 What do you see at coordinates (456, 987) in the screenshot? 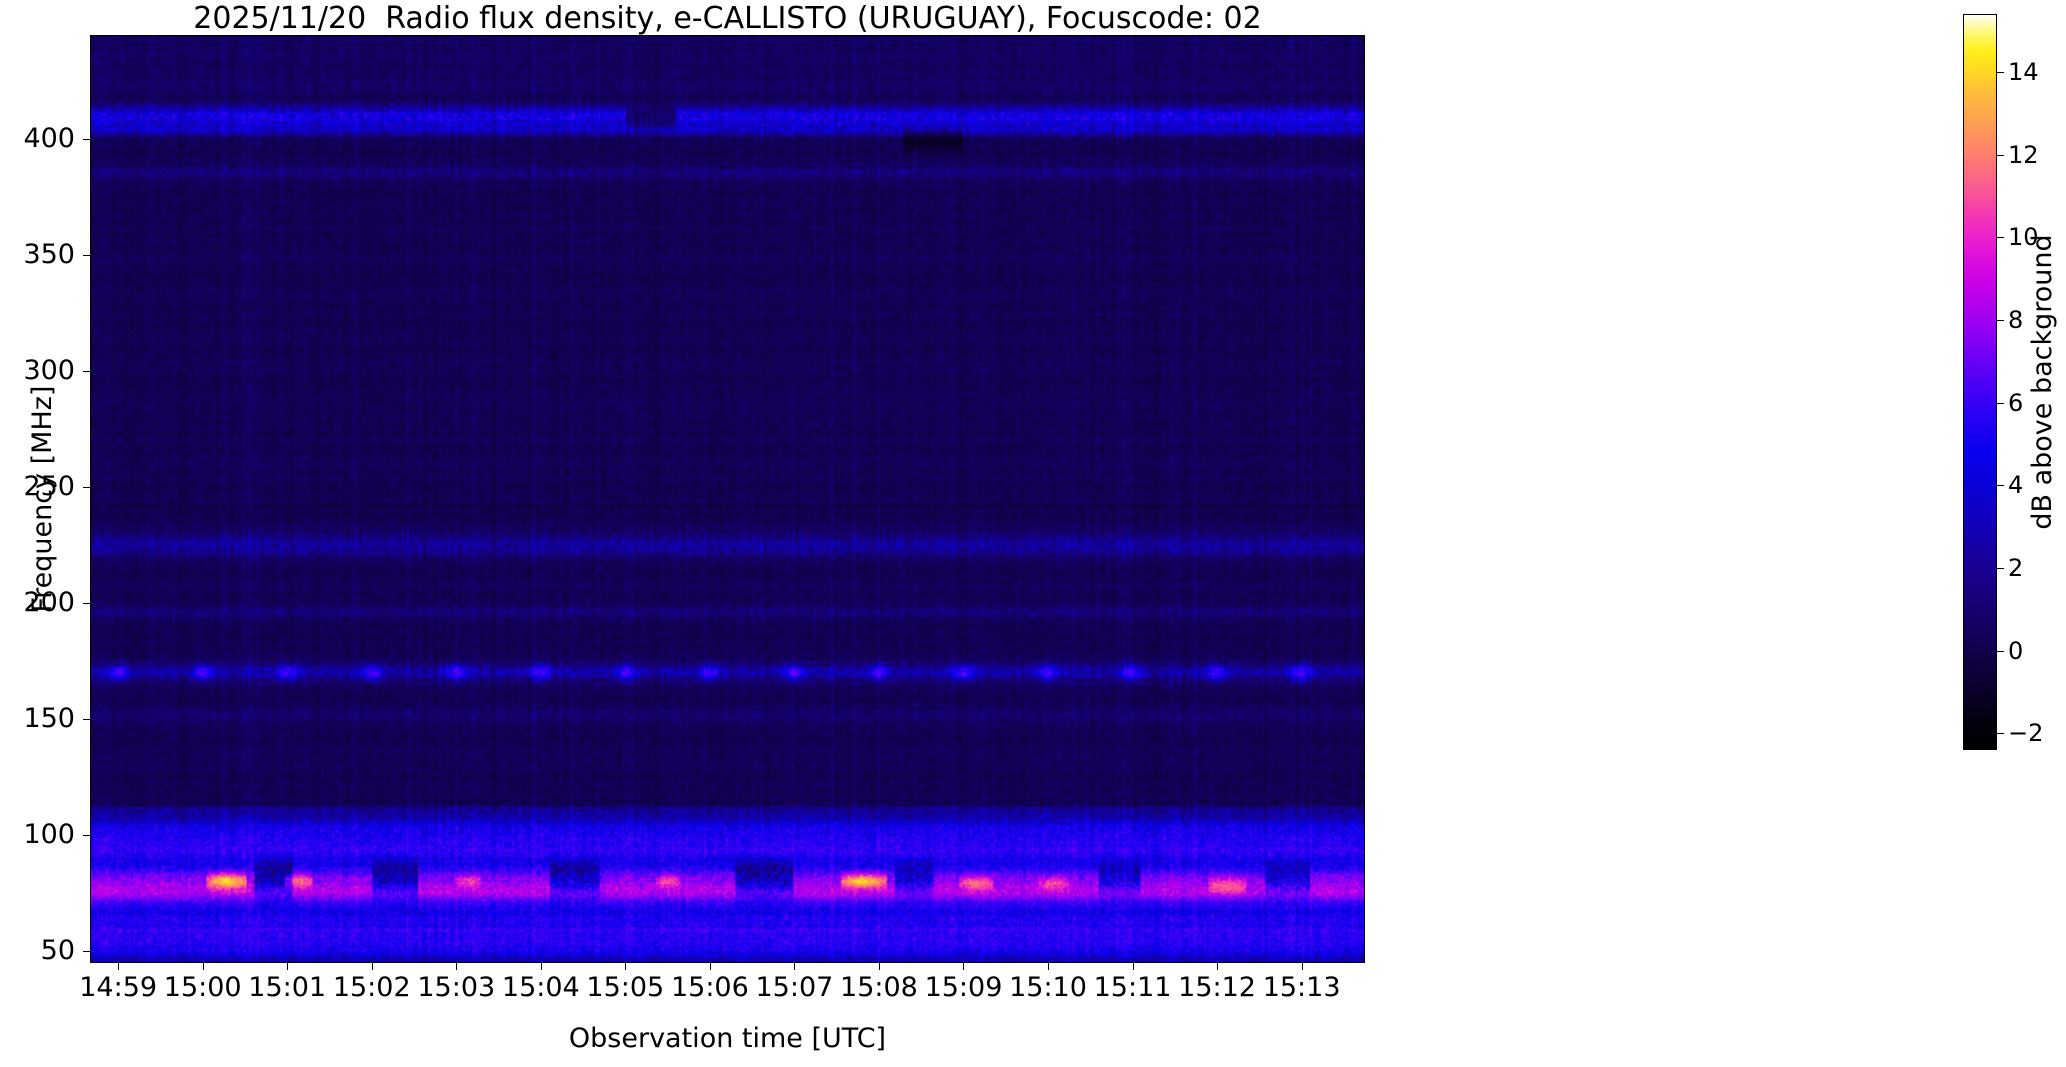
I see `x-tick-label: 15:03` at bounding box center [456, 987].